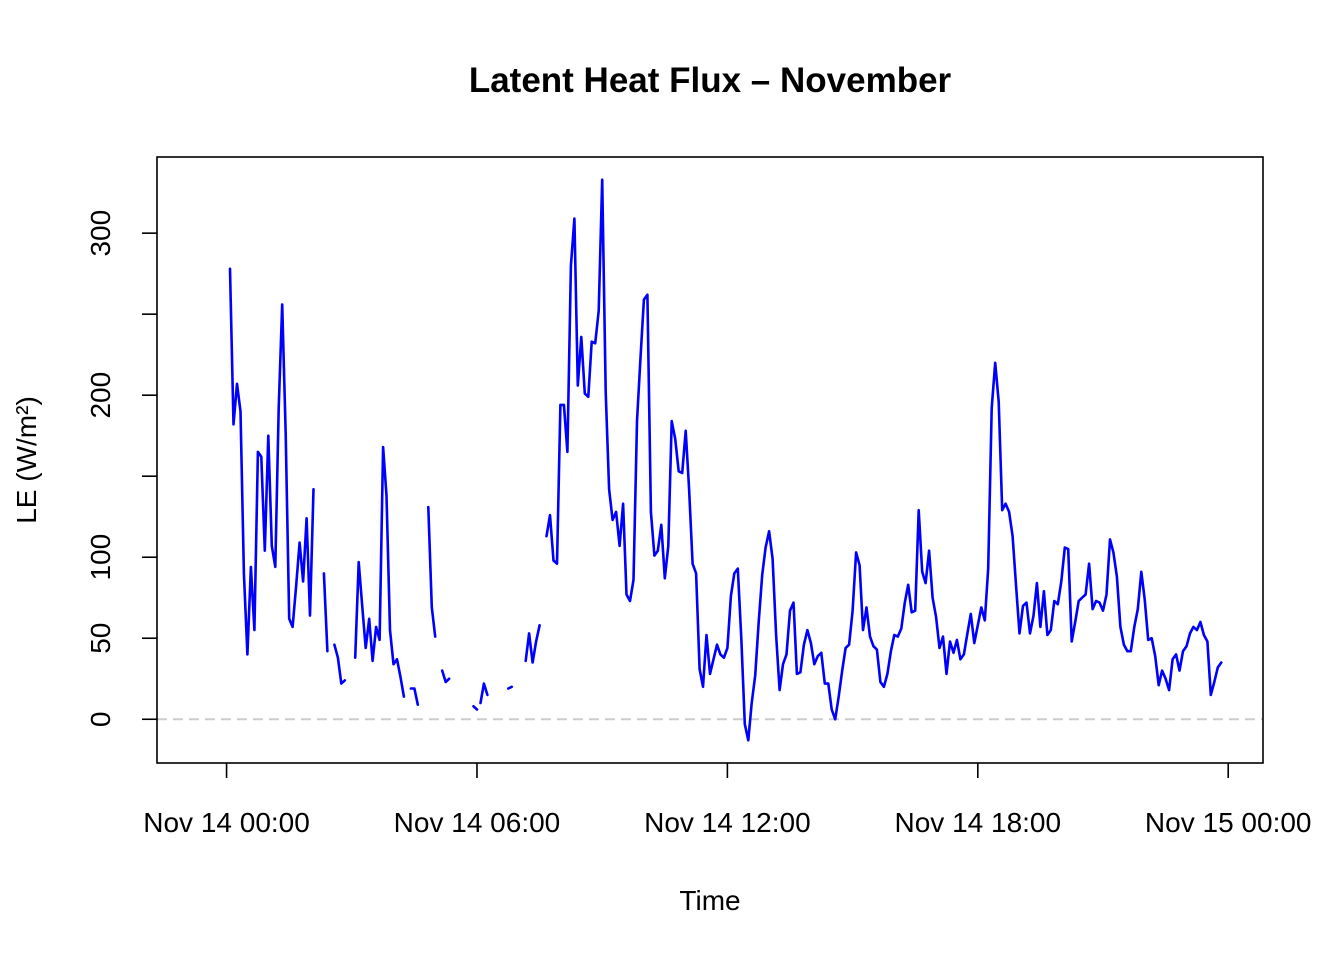  What do you see at coordinates (26, 460) in the screenshot?
I see `y-axis-label: LE (W/m²)` at bounding box center [26, 460].